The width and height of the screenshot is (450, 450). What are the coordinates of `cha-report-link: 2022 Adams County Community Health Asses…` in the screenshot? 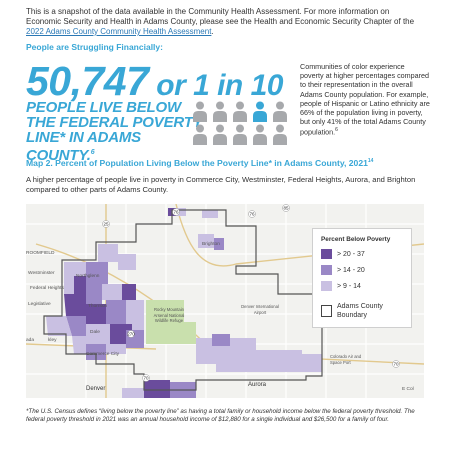 It's located at (119, 31).